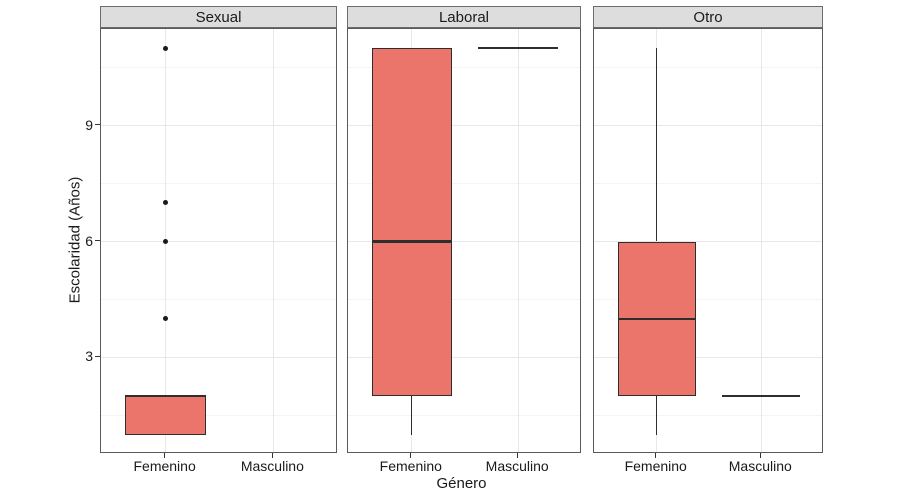 This screenshot has width=900, height=494. Describe the element at coordinates (89, 240) in the screenshot. I see `y-tick-label: 6` at that location.